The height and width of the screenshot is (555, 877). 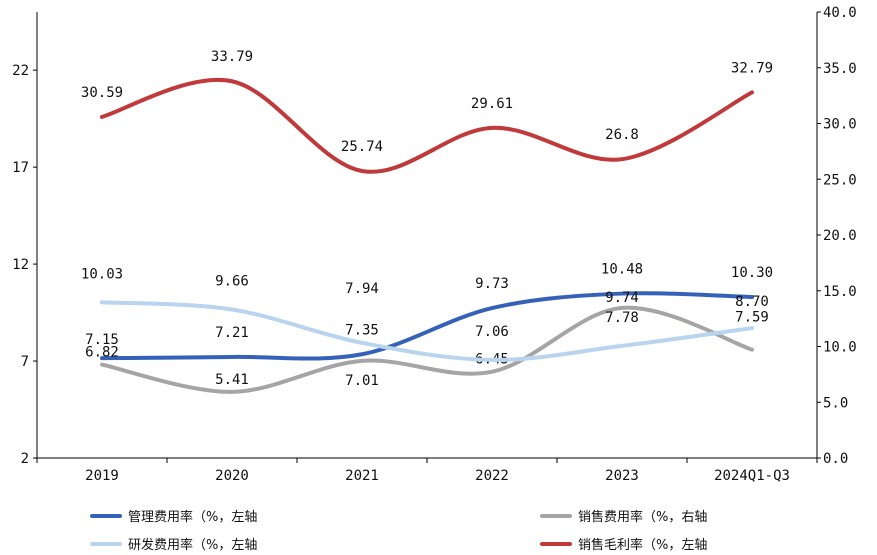 What do you see at coordinates (840, 180) in the screenshot?
I see `right-tick-label: 25.0` at bounding box center [840, 180].